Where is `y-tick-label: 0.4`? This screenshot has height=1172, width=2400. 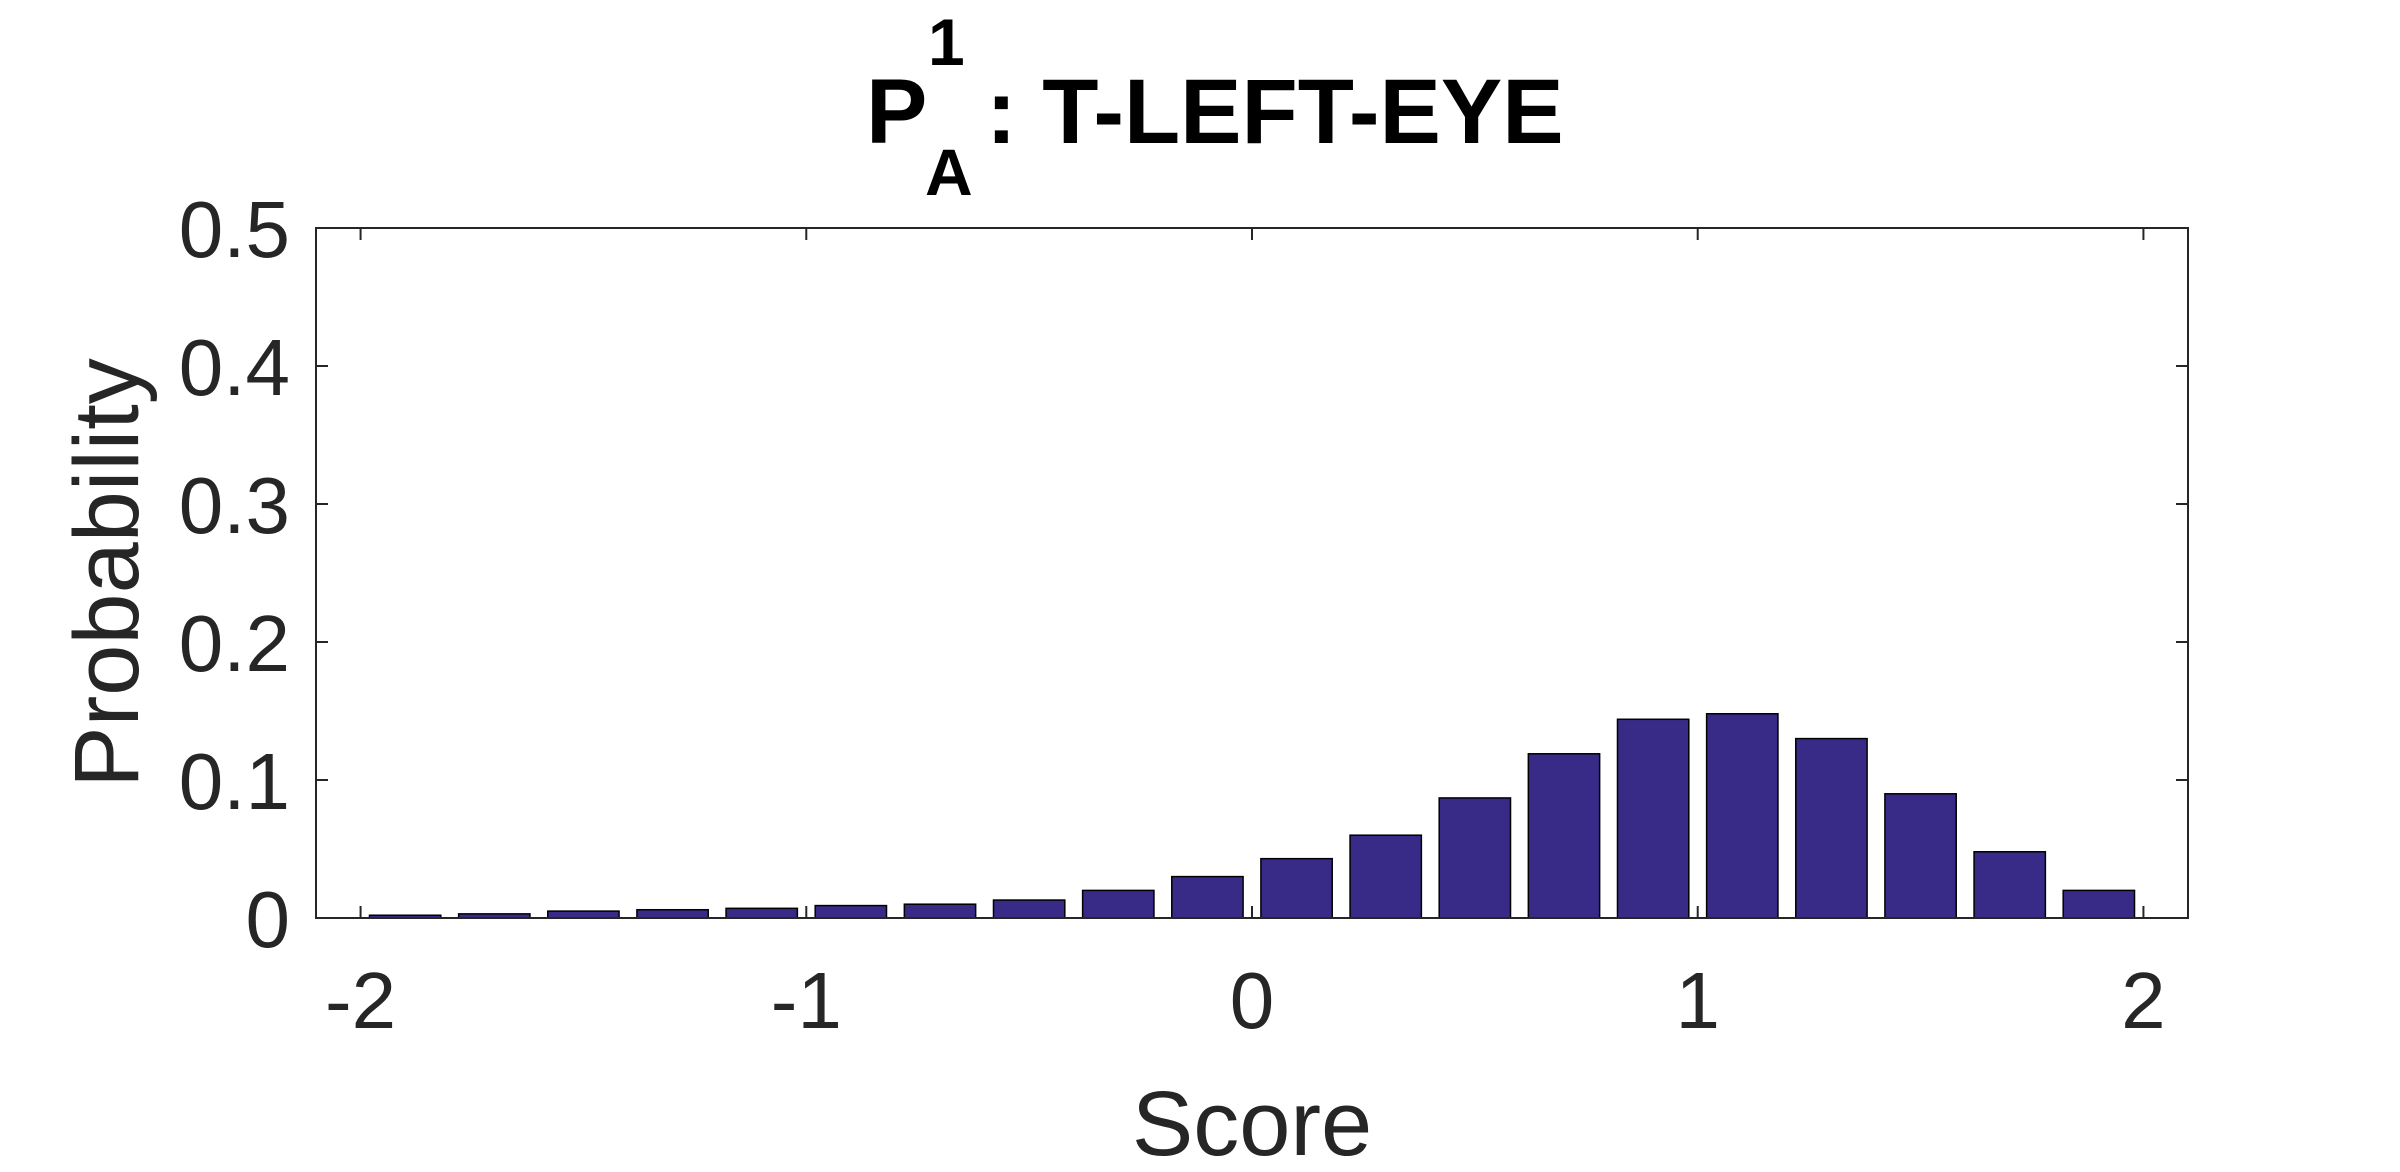 y-tick-label: 0.4 is located at coordinates (234, 367).